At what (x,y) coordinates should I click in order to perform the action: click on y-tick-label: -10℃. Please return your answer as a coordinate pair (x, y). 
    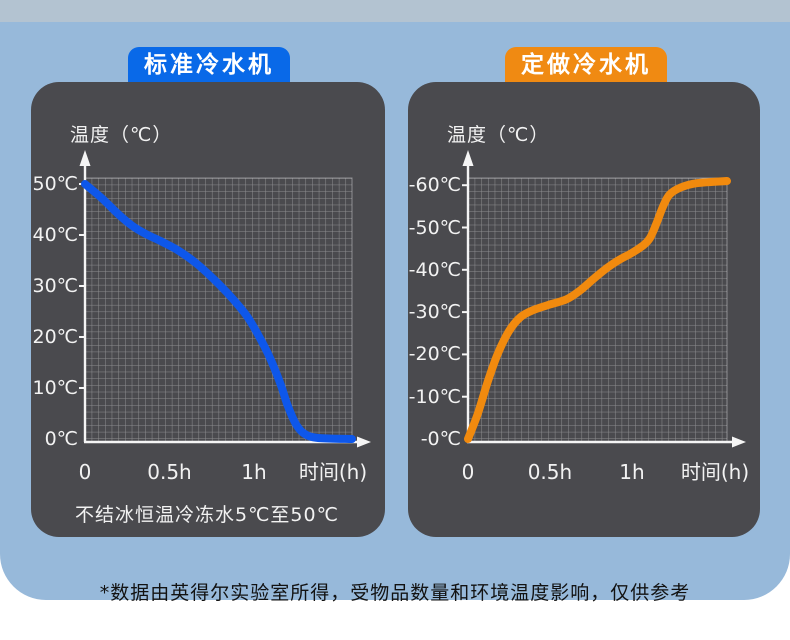
    Looking at the image, I should click on (434, 396).